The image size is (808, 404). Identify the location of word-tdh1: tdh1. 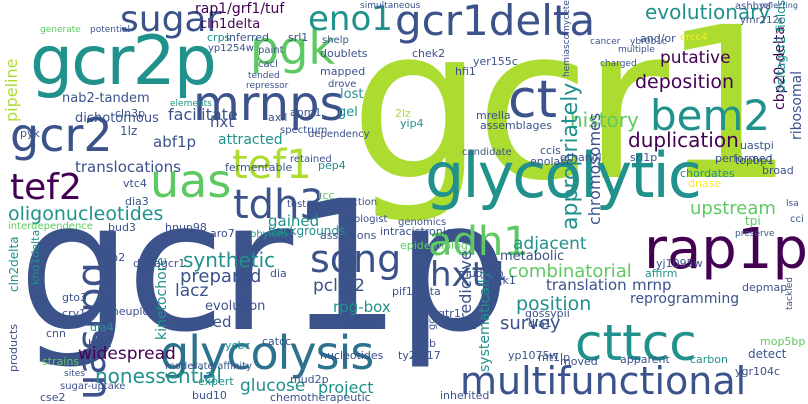
(363, 323).